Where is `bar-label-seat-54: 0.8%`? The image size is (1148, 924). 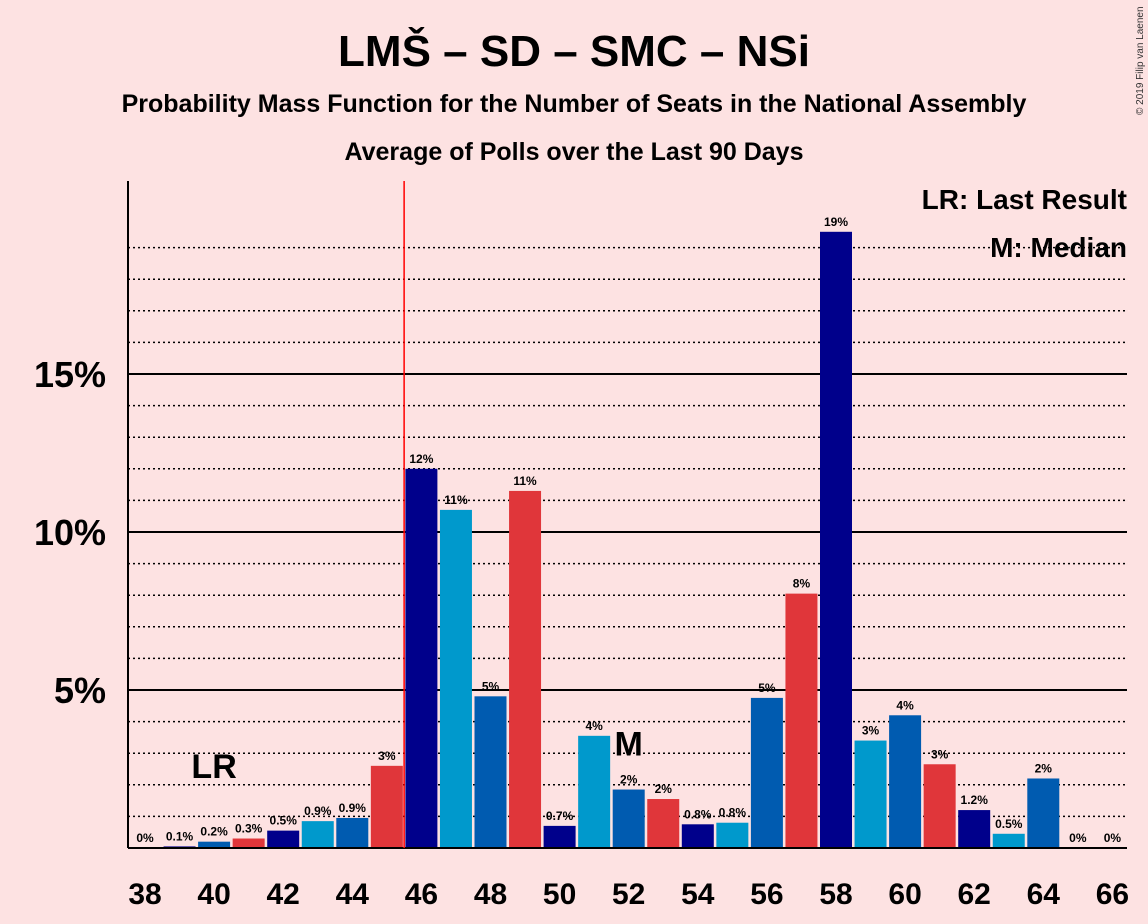 bar-label-seat-54: 0.8% is located at coordinates (698, 814).